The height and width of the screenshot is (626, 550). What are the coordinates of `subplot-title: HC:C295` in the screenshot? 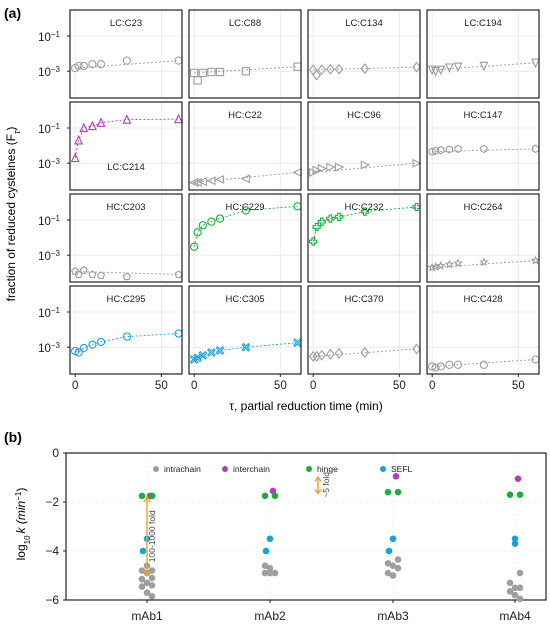 It's located at (125, 299).